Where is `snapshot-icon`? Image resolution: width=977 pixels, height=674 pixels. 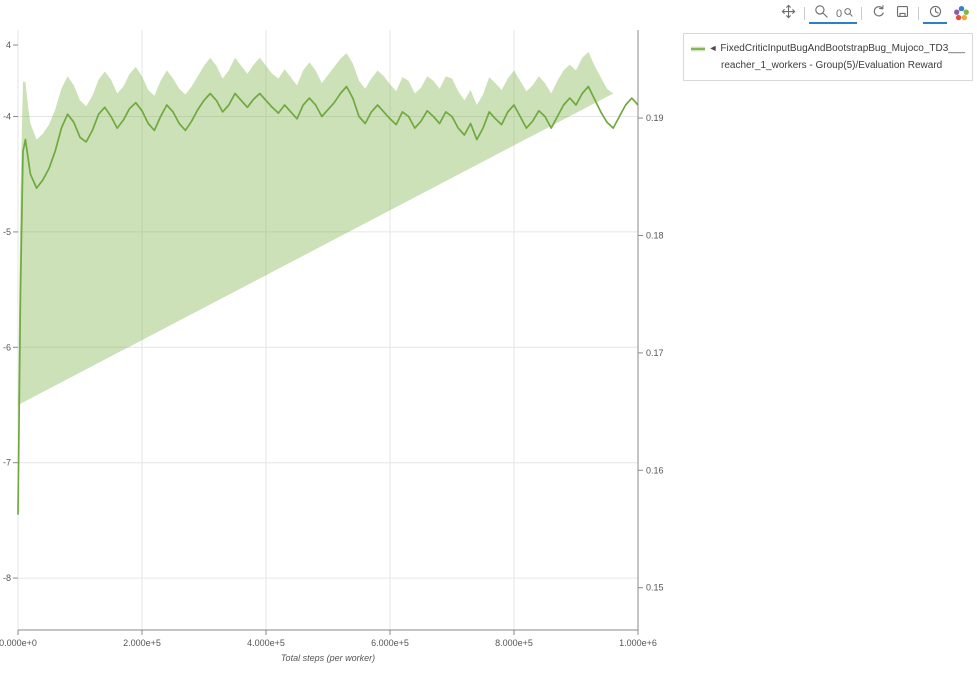
snapshot-icon is located at coordinates (902, 11).